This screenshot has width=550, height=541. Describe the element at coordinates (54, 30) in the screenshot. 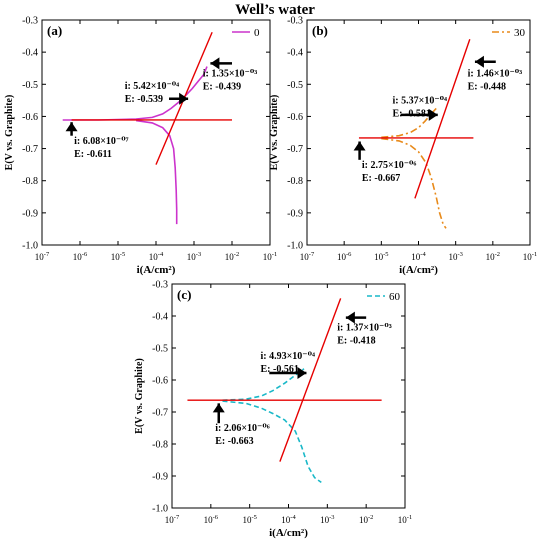

I see `panel-label: (a)` at that location.